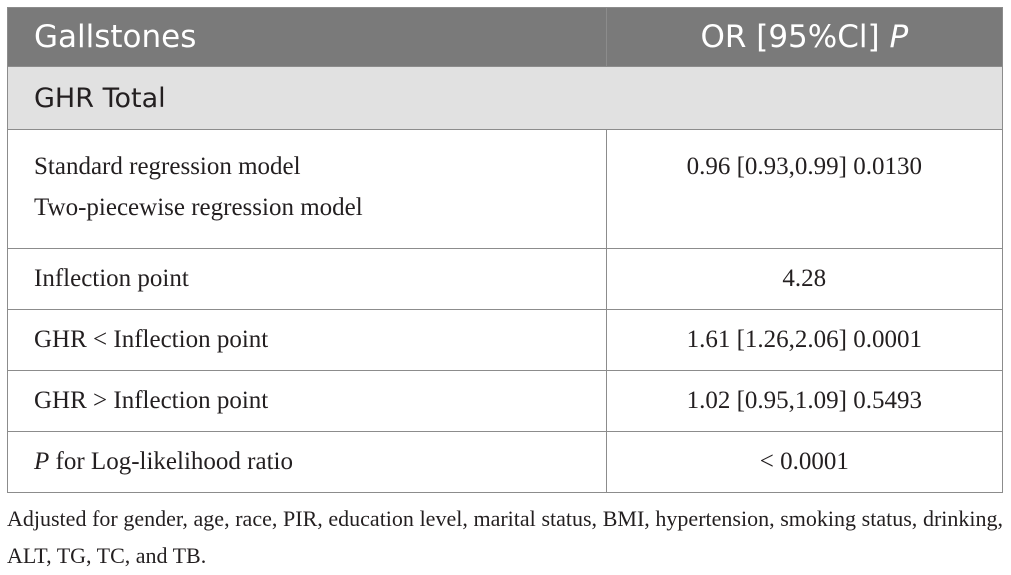  Describe the element at coordinates (307, 340) in the screenshot. I see `row-label-below-inflection: GHR < Inflection point` at that location.